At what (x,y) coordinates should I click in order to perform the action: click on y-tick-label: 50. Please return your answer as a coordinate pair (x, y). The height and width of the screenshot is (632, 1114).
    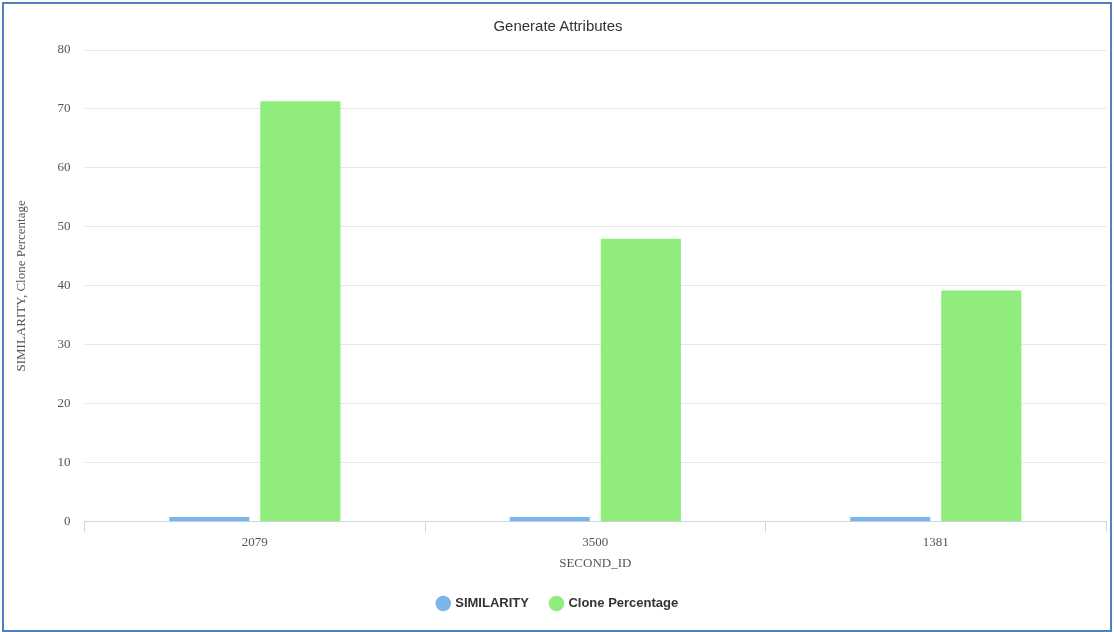
    Looking at the image, I should click on (64, 226).